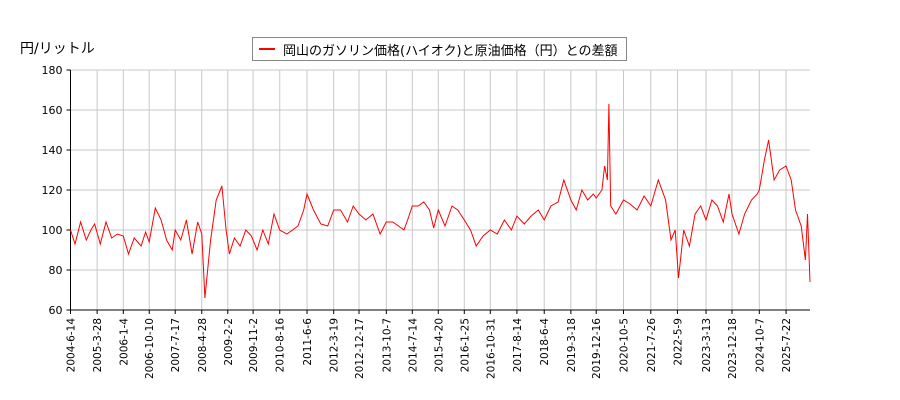 This screenshot has height=400, width=900. What do you see at coordinates (545, 342) in the screenshot?
I see `x-tick-label: 2018-6-4` at bounding box center [545, 342].